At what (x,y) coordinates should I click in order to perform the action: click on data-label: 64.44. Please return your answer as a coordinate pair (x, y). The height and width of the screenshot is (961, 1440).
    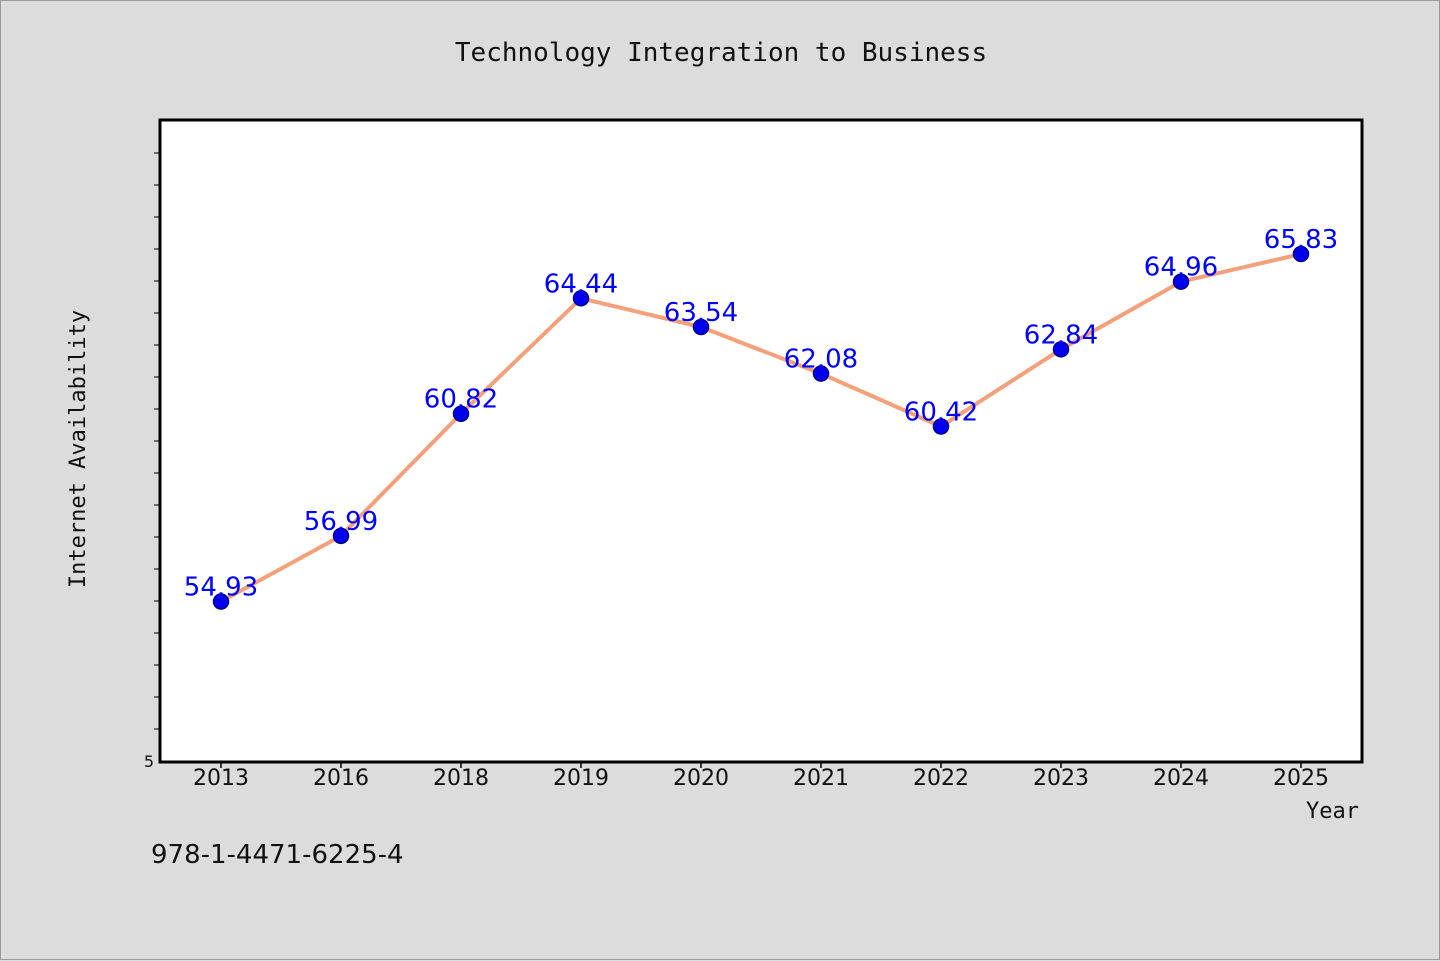
    Looking at the image, I should click on (581, 284).